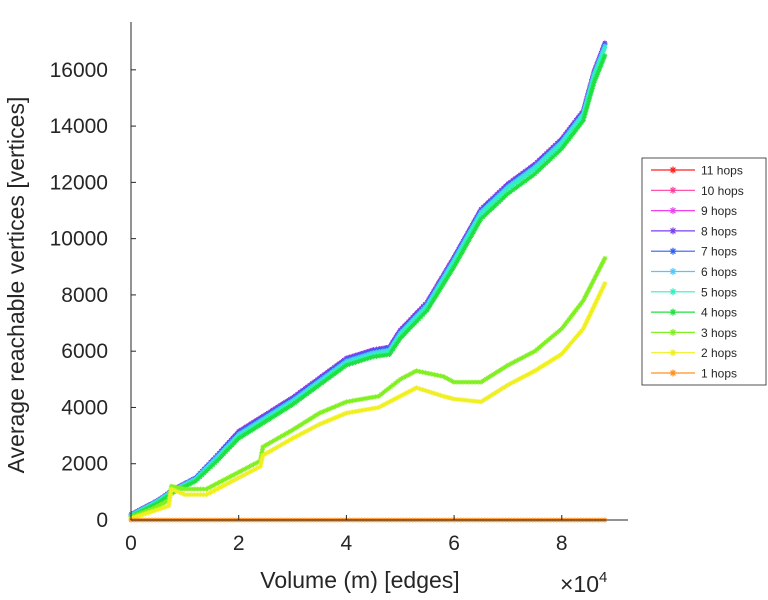  What do you see at coordinates (454, 543) in the screenshot?
I see `x-tick-label: 6` at bounding box center [454, 543].